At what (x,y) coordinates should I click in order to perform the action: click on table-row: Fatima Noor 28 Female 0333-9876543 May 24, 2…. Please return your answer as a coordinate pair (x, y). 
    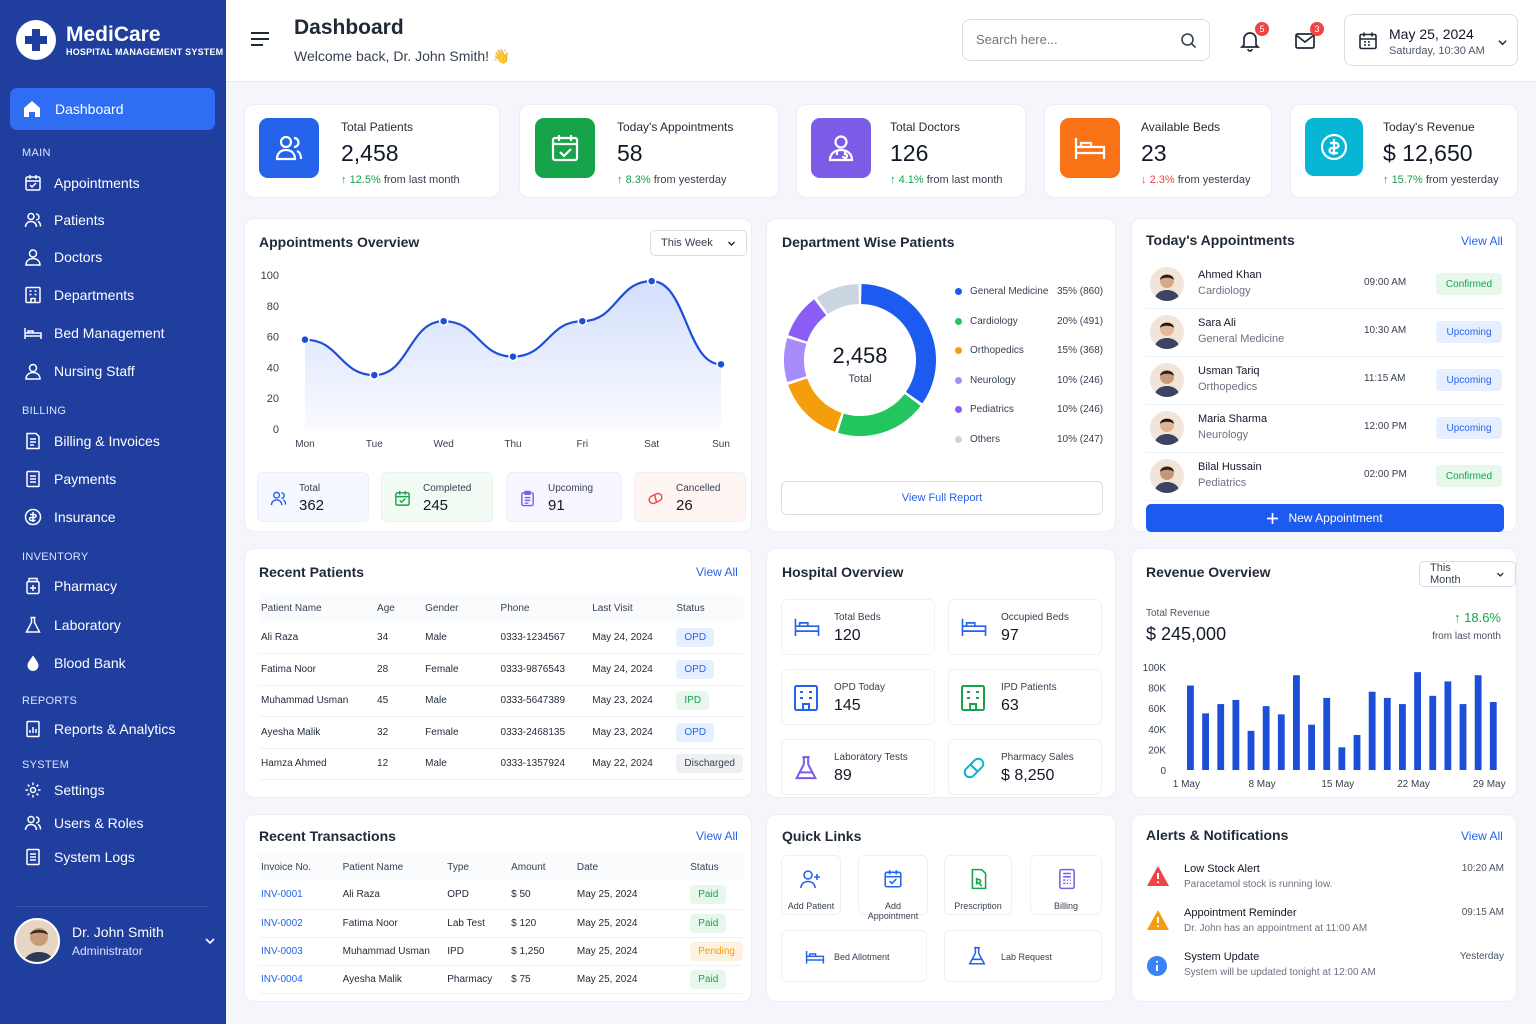
    Looking at the image, I should click on (501, 669).